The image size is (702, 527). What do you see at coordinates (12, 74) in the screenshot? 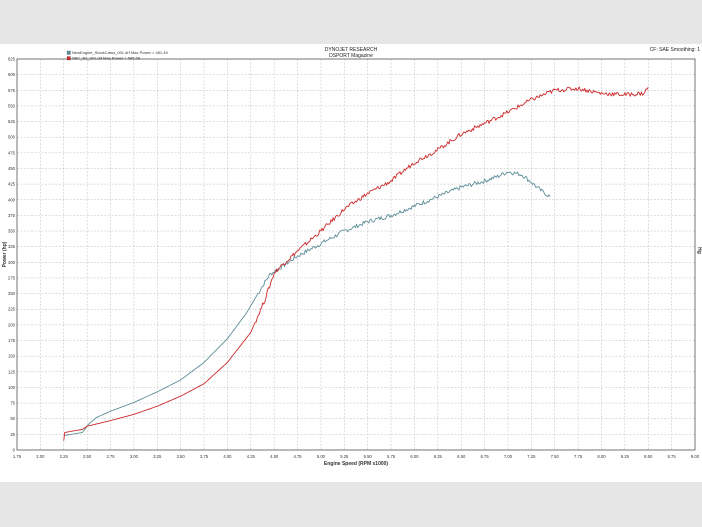
I see `y-tick-label: 600` at bounding box center [12, 74].